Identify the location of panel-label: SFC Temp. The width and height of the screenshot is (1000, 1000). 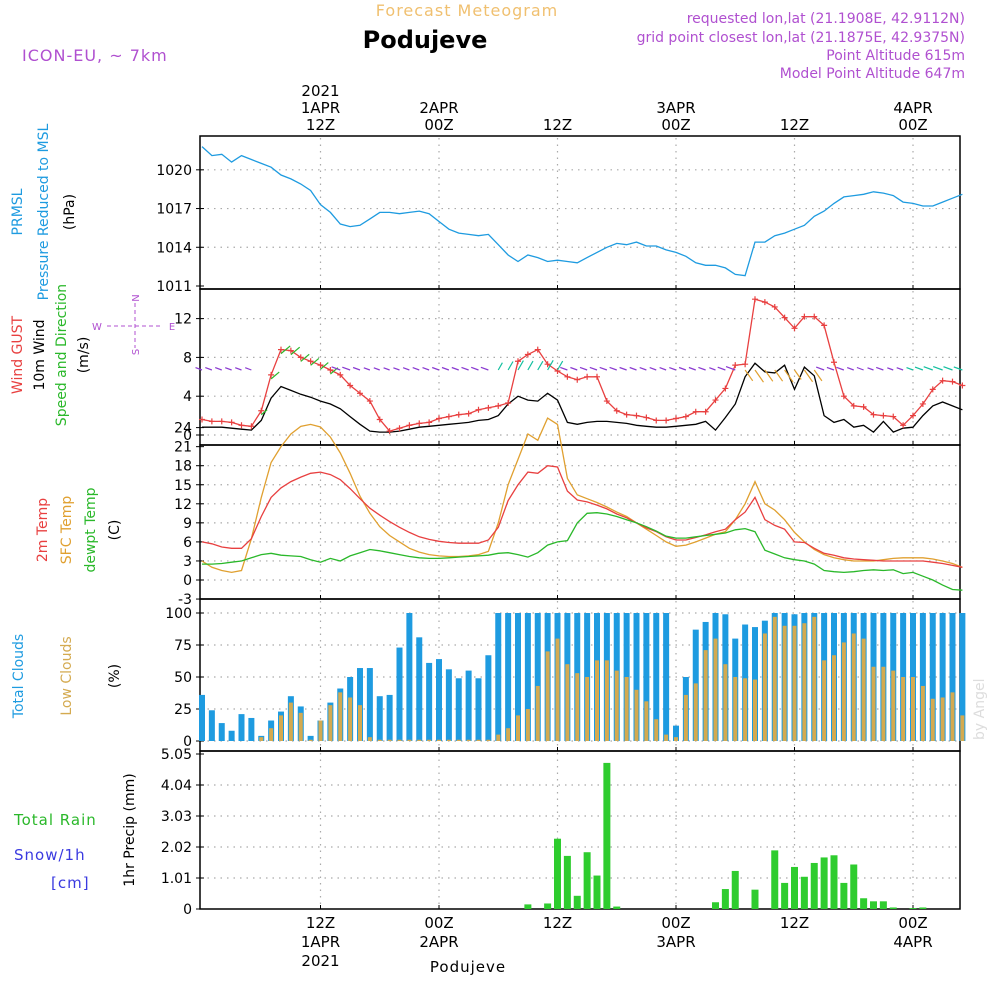
(67, 530).